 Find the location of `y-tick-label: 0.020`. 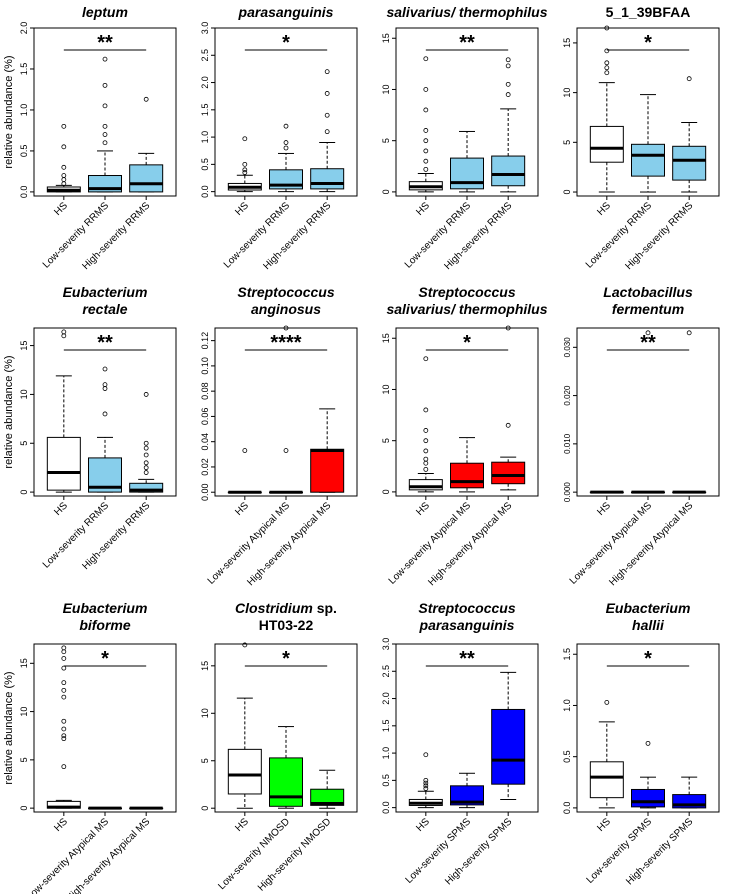

y-tick-label: 0.020 is located at coordinates (567, 395).